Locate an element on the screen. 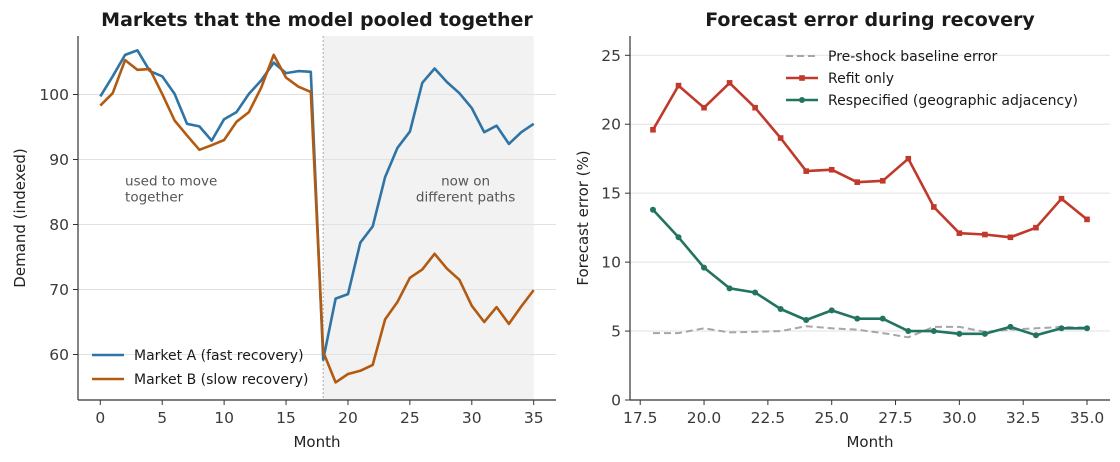 The height and width of the screenshot is (462, 1120). y-tick-label: 80 is located at coordinates (59, 225).